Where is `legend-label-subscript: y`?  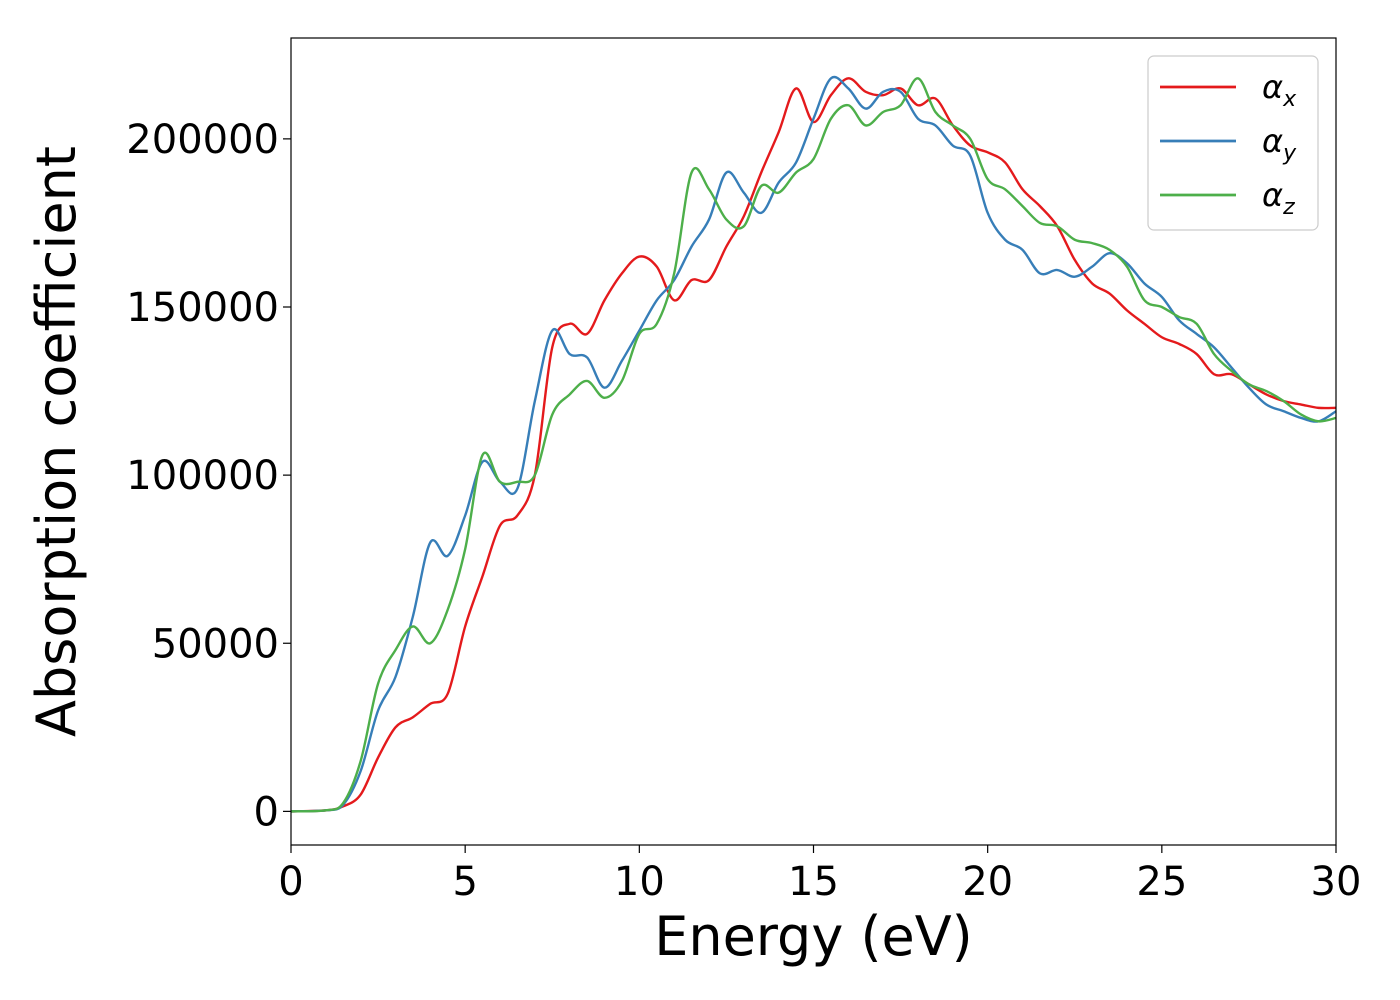 legend-label-subscript: y is located at coordinates (1289, 153).